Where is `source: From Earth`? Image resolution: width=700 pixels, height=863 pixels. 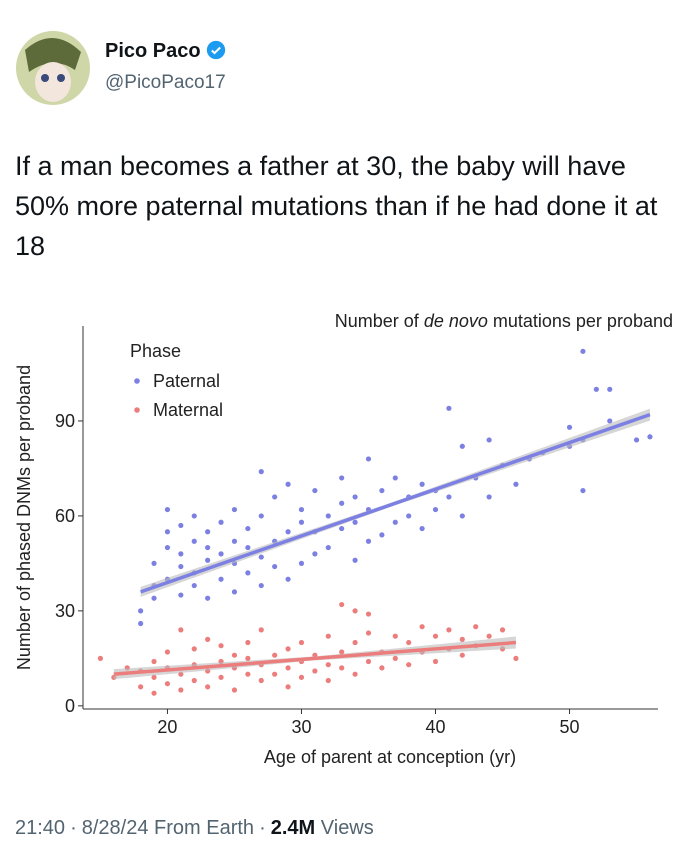 source: From Earth is located at coordinates (204, 828).